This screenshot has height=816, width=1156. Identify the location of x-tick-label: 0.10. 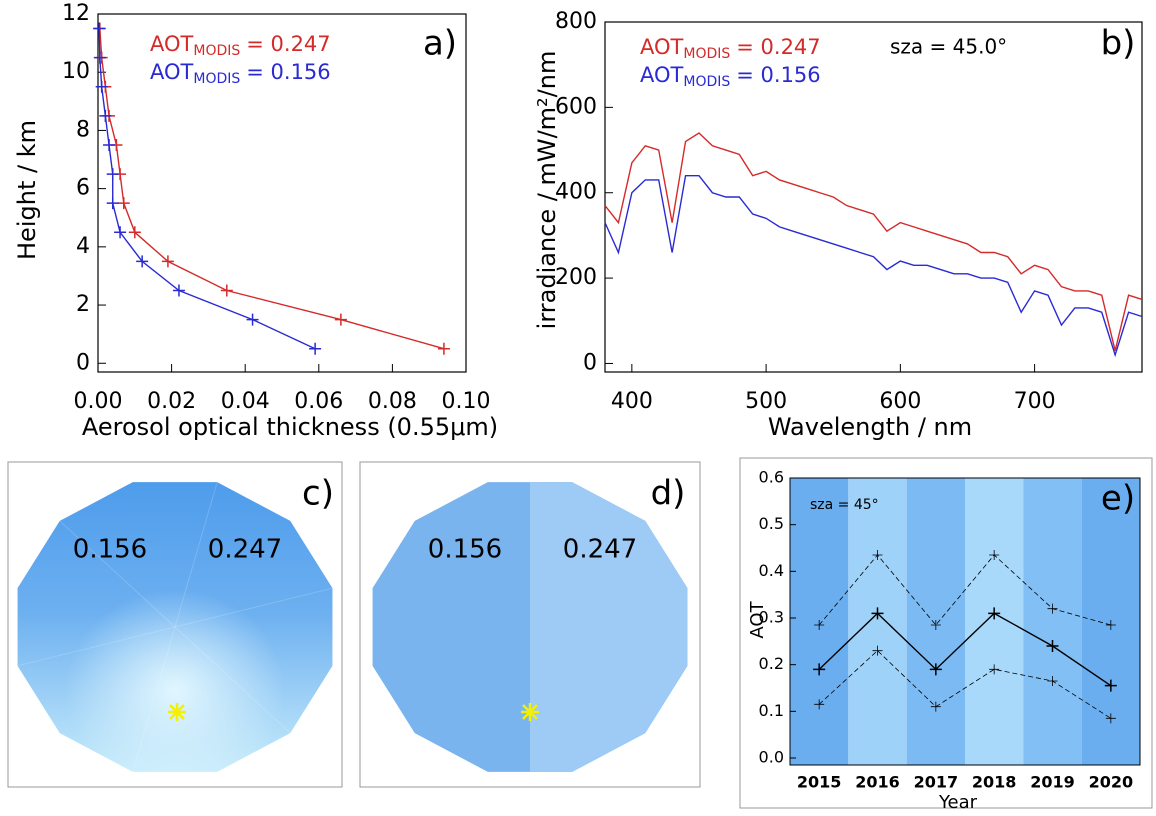
(466, 401).